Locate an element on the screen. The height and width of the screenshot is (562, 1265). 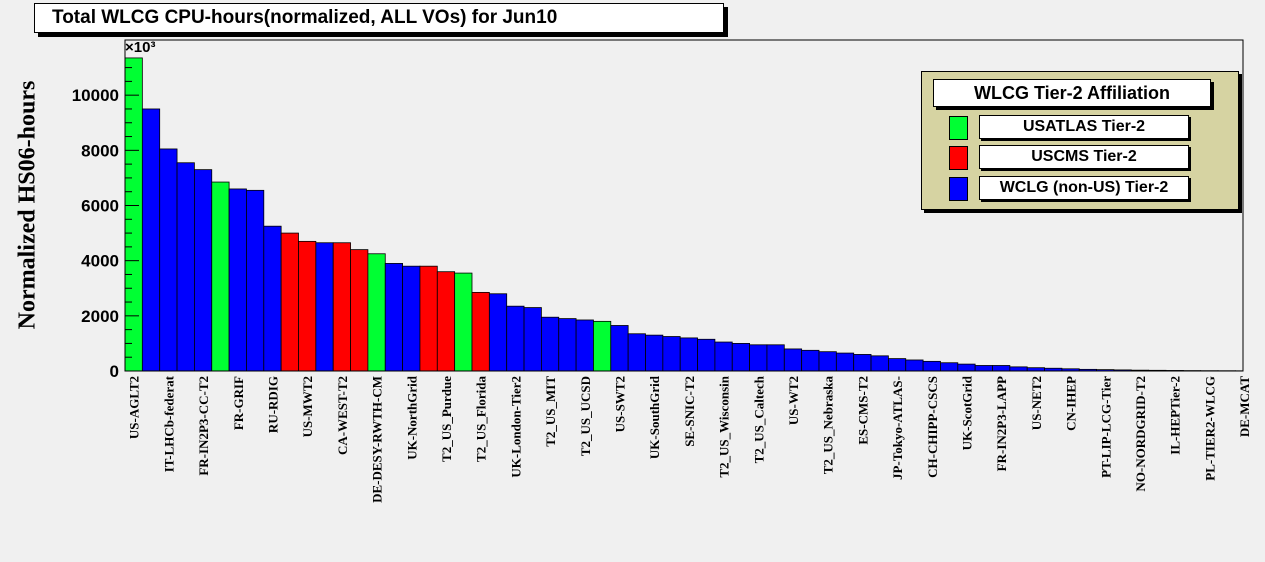
y-axis-label: Normalized HS06-hours is located at coordinates (27, 205).